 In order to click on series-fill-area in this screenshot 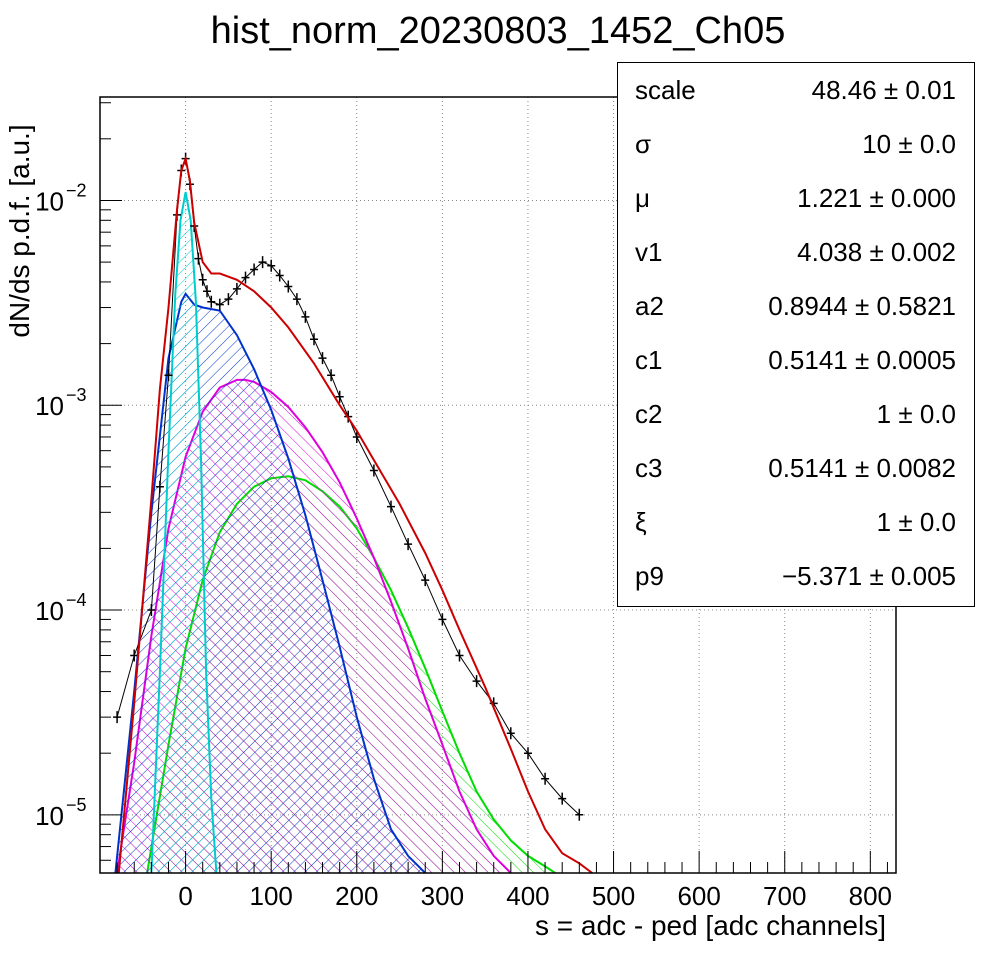, I will do `click(184, 532)`.